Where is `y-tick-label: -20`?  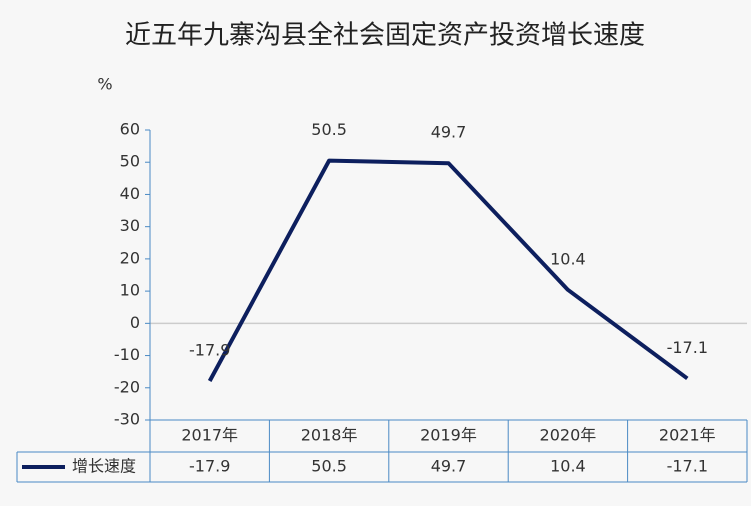
y-tick-label: -20 is located at coordinates (127, 386).